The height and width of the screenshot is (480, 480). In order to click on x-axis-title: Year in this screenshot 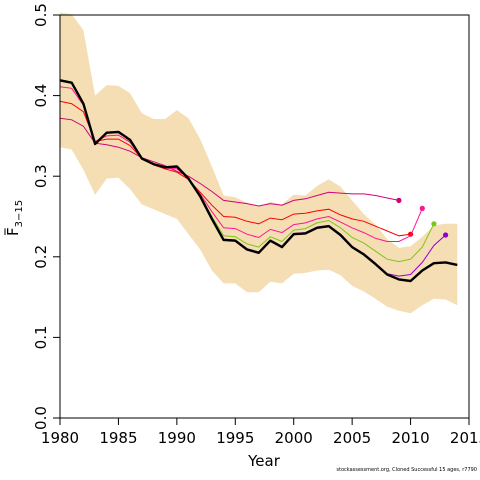, I will do `click(264, 461)`.